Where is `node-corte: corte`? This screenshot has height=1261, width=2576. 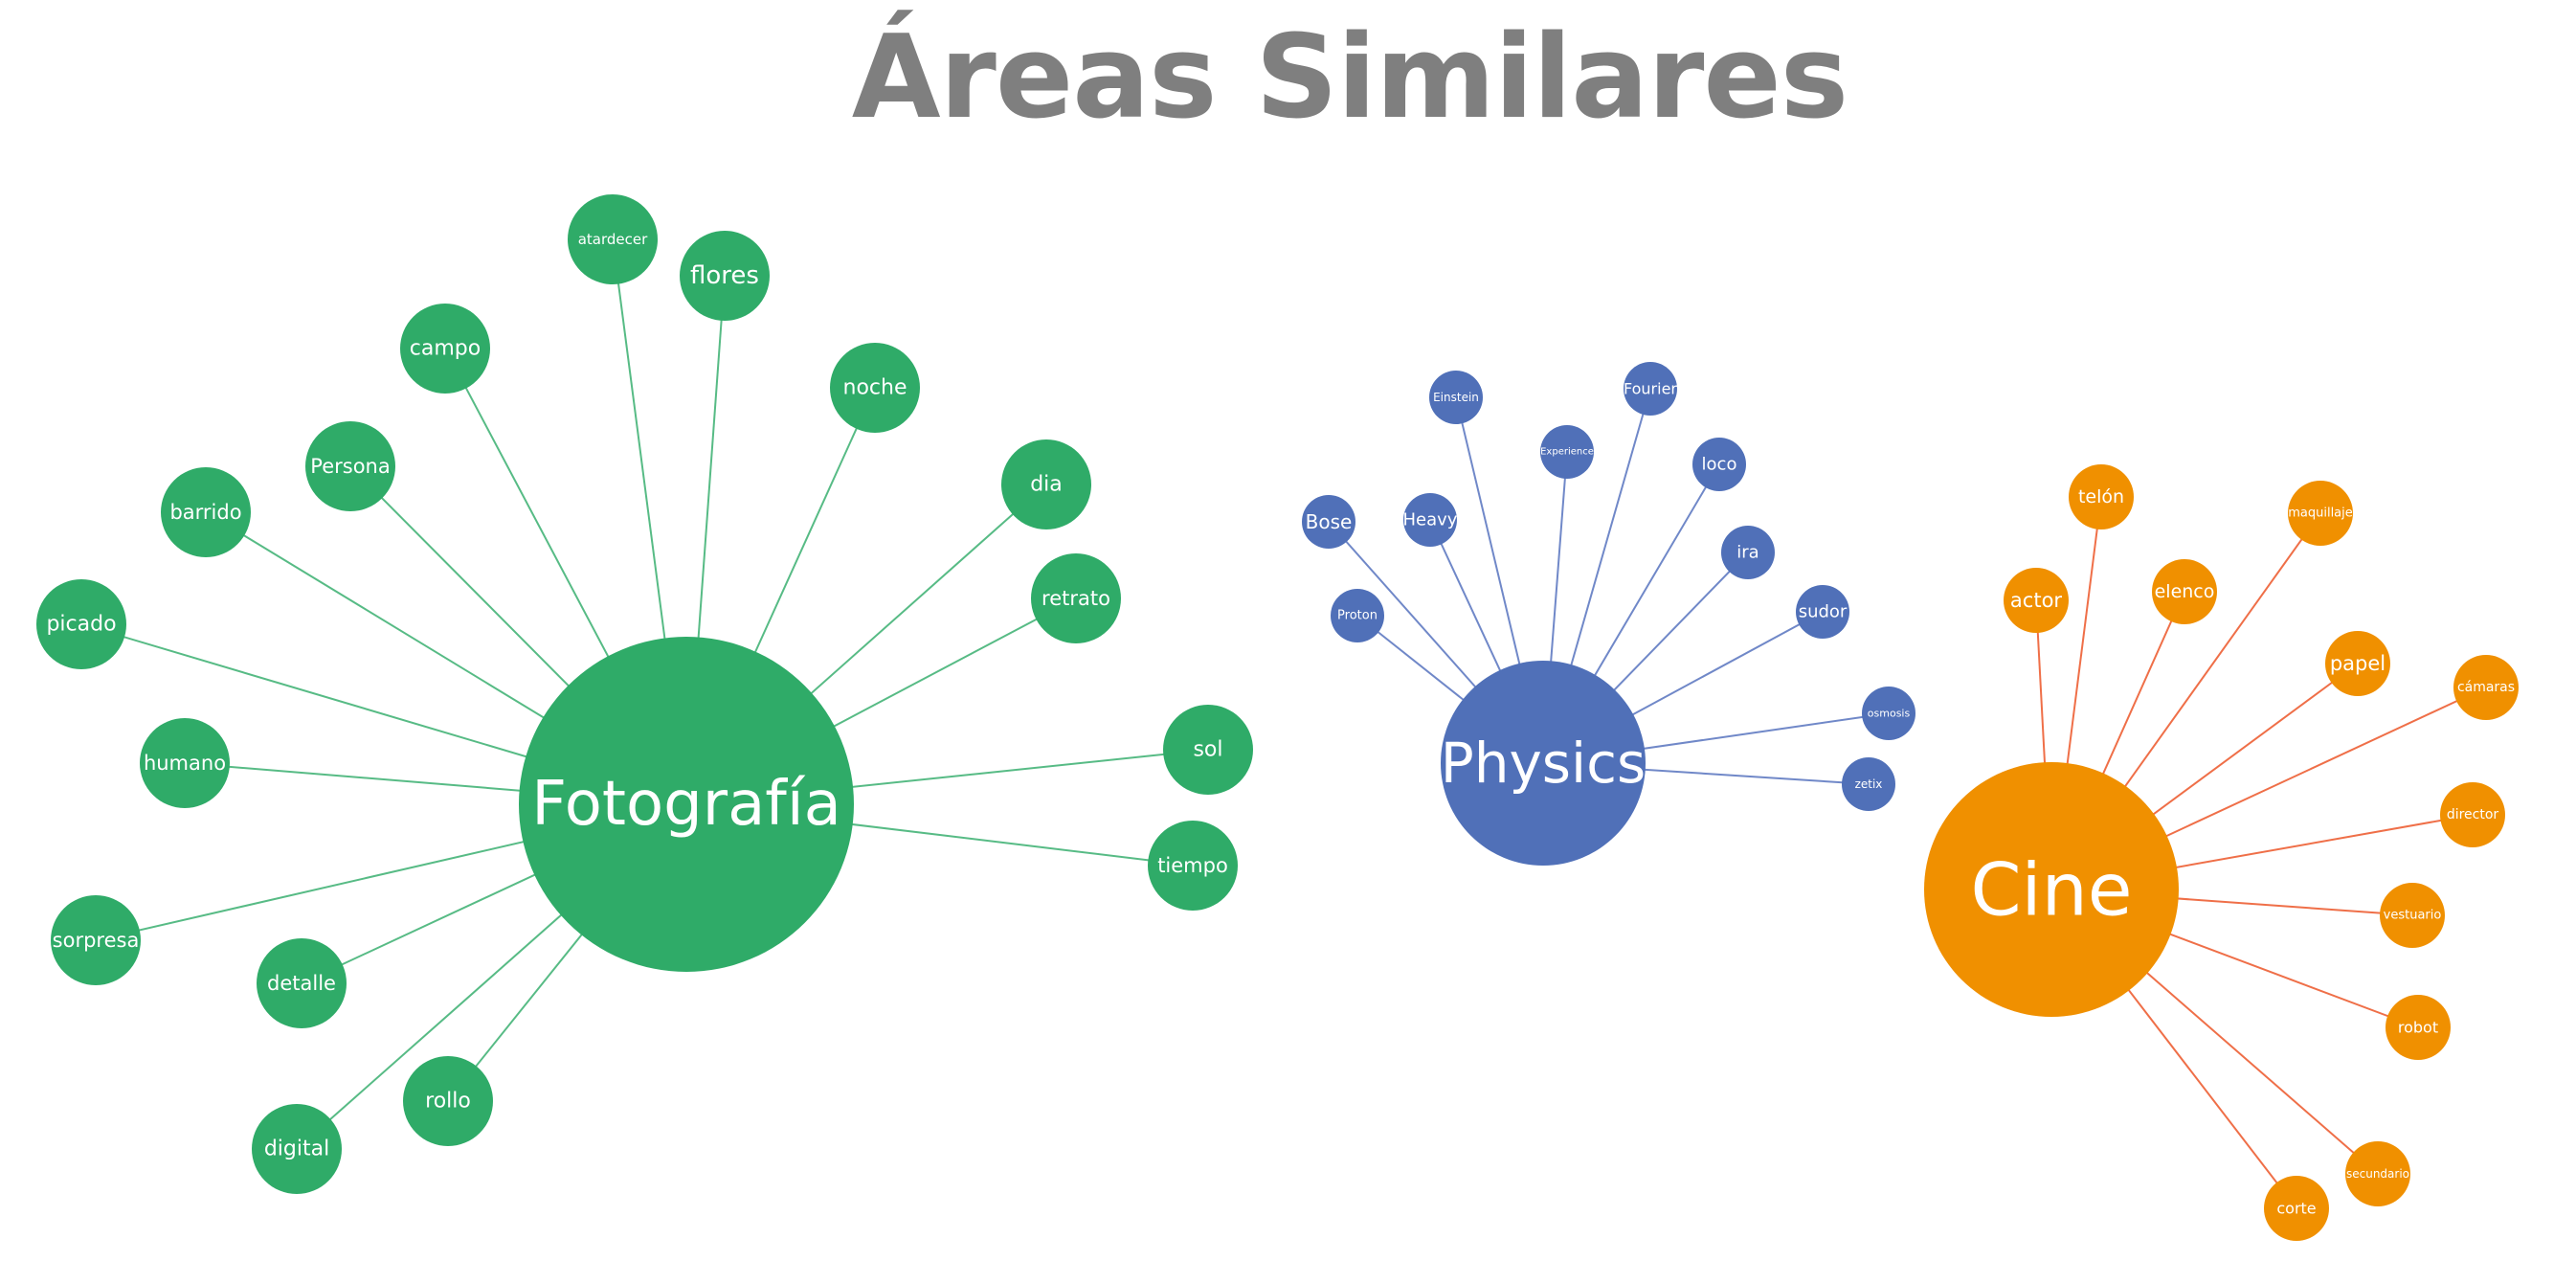
node-corte: corte is located at coordinates (2296, 1208).